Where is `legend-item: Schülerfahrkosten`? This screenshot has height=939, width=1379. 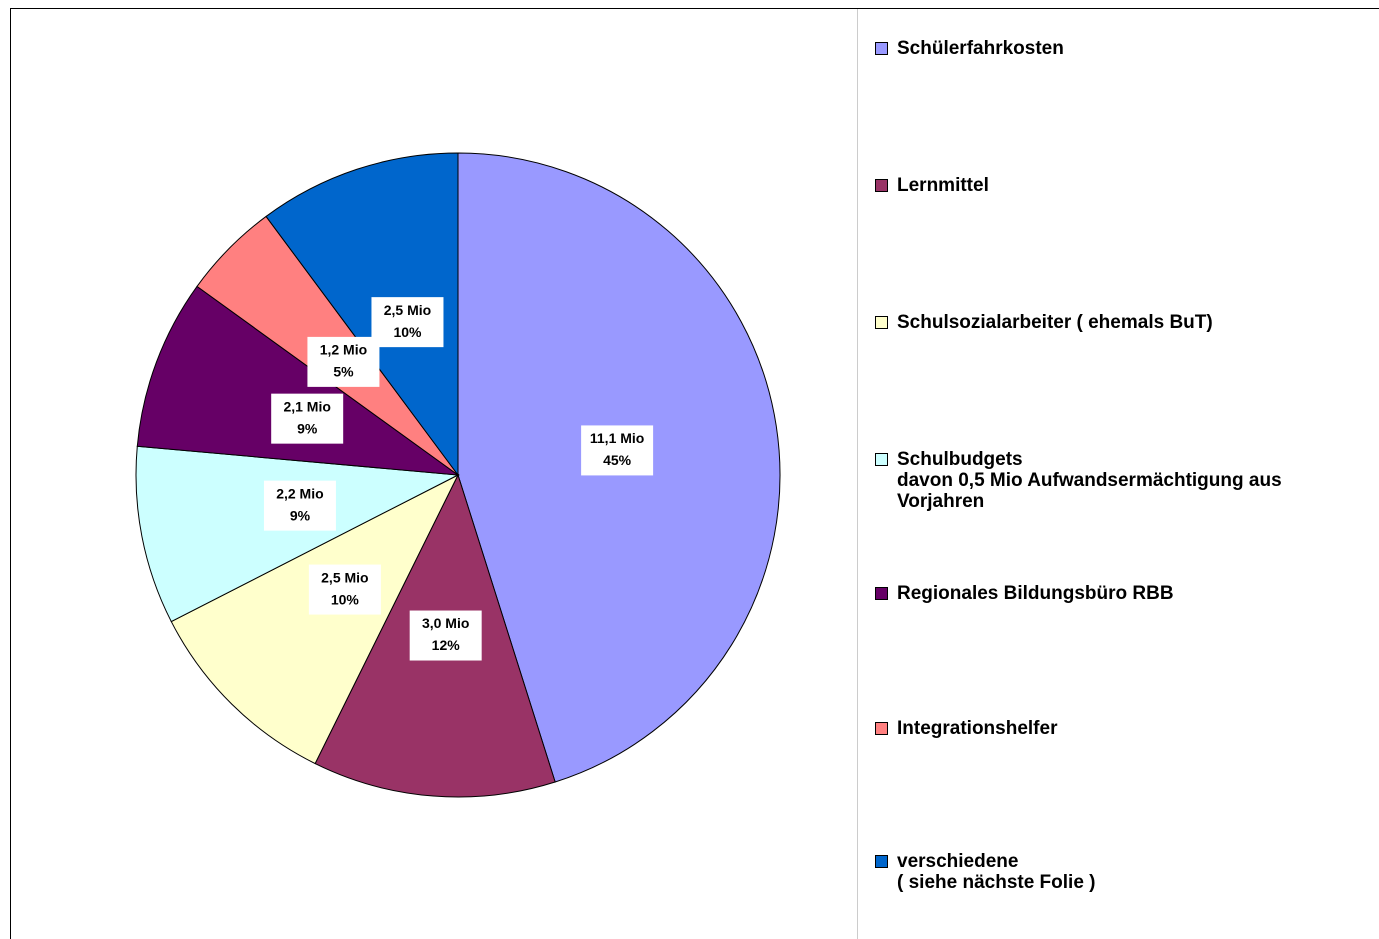 legend-item: Schülerfahrkosten is located at coordinates (969, 48).